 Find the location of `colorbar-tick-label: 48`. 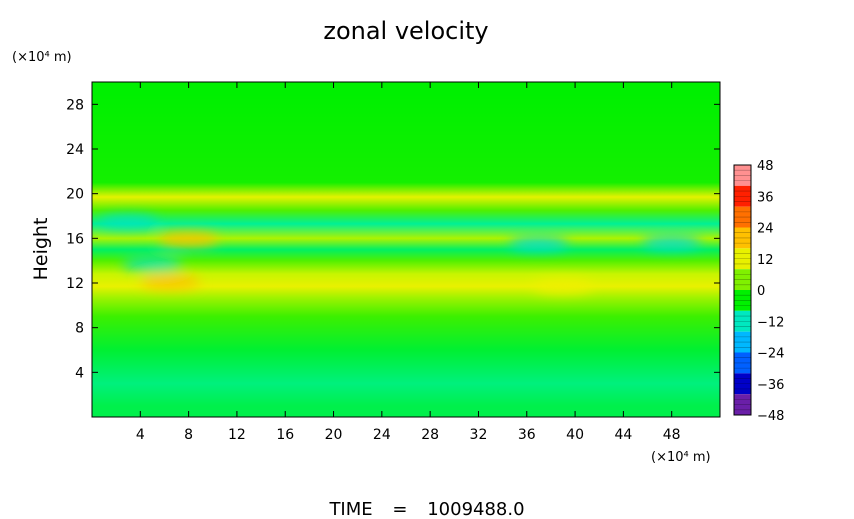

colorbar-tick-label: 48 is located at coordinates (765, 166).